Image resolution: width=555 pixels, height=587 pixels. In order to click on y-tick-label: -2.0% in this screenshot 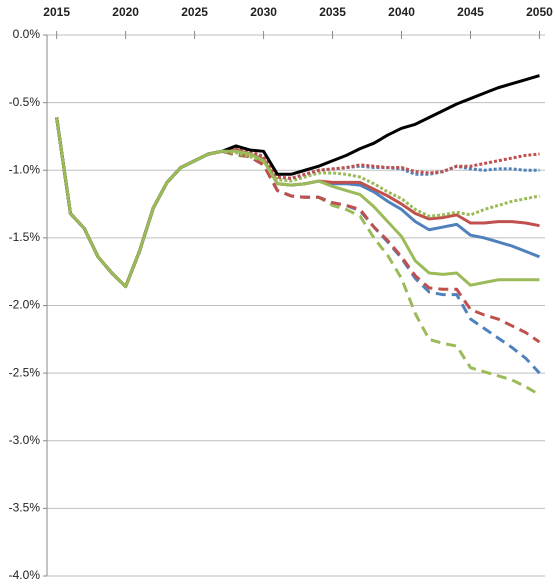, I will do `click(25, 305)`.